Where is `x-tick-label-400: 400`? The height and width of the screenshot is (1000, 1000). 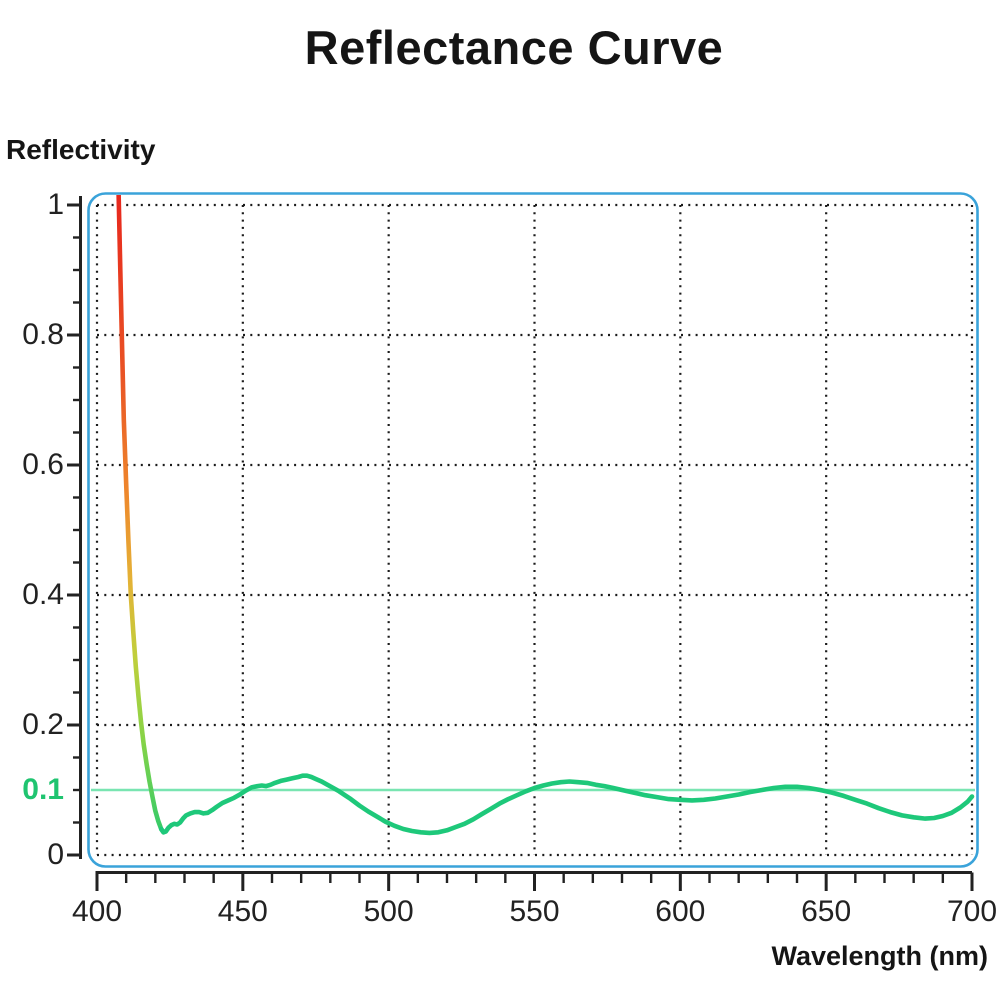
x-tick-label-400: 400 is located at coordinates (97, 911).